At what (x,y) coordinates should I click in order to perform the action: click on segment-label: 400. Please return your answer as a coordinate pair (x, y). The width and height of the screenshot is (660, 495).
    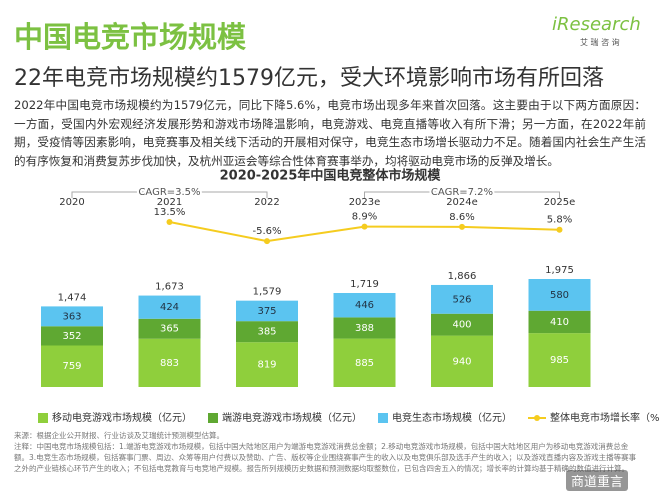
    Looking at the image, I should click on (461, 325).